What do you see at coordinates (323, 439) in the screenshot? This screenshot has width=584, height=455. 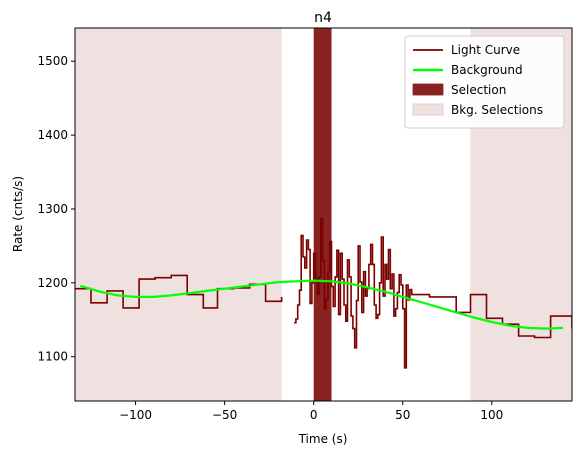 I see `x-axis-label: Time (s)` at bounding box center [323, 439].